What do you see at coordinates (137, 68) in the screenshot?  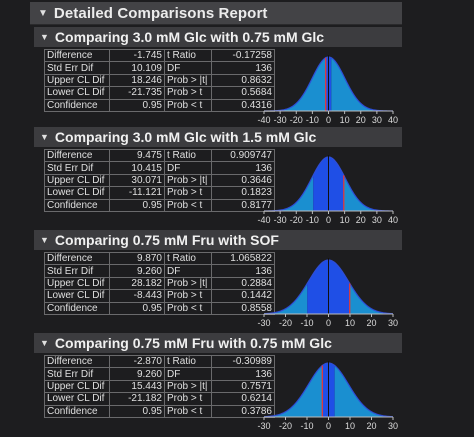 I see `stat-value: 10.109` at bounding box center [137, 68].